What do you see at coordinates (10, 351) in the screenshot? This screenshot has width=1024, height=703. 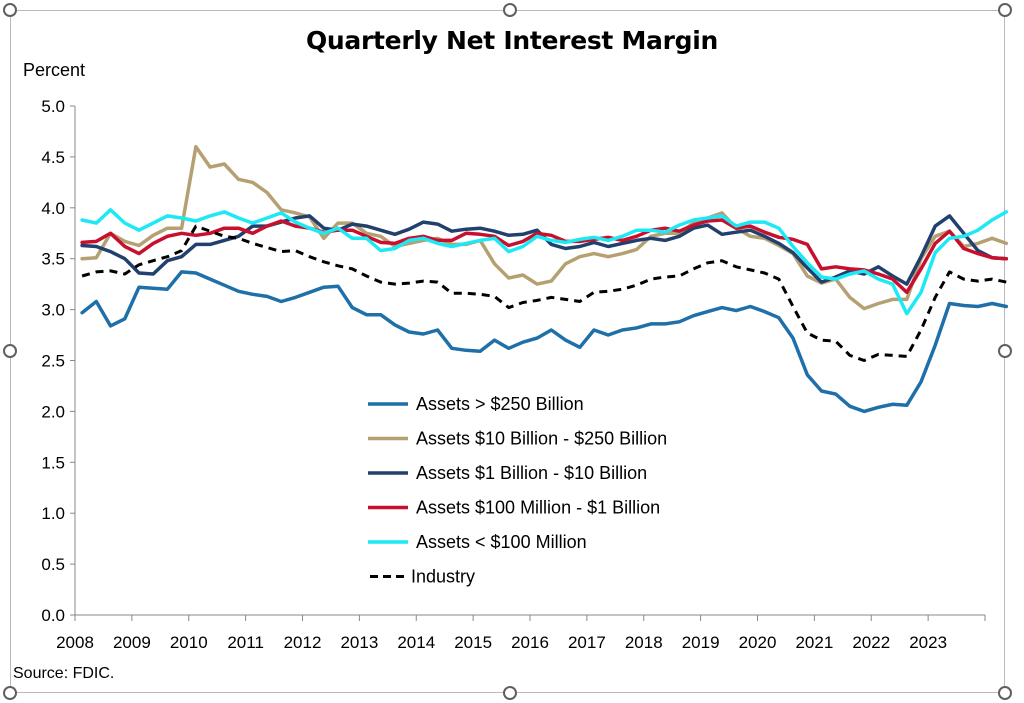 I see `resize-handle-middle-left` at bounding box center [10, 351].